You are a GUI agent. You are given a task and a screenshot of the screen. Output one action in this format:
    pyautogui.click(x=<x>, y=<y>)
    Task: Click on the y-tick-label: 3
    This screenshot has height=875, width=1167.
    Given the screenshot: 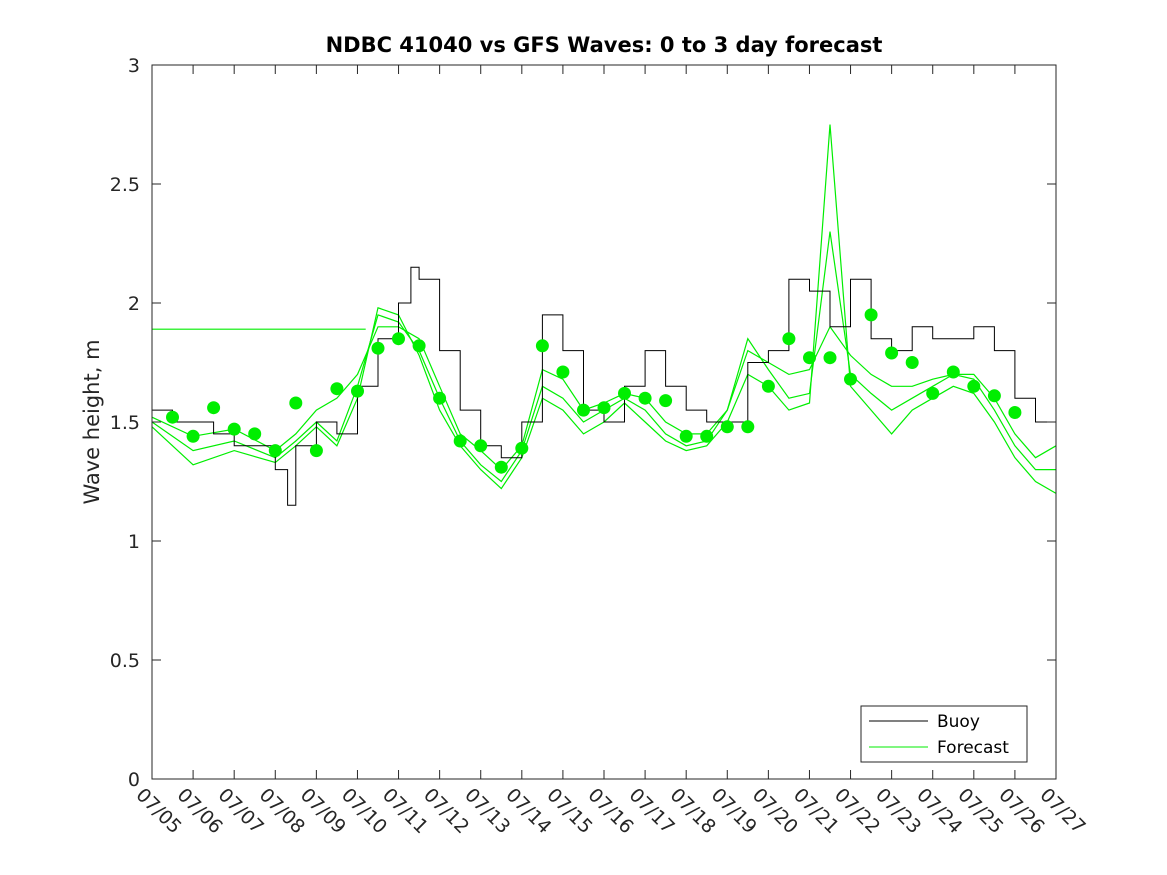 What is the action you would take?
    pyautogui.click(x=134, y=66)
    